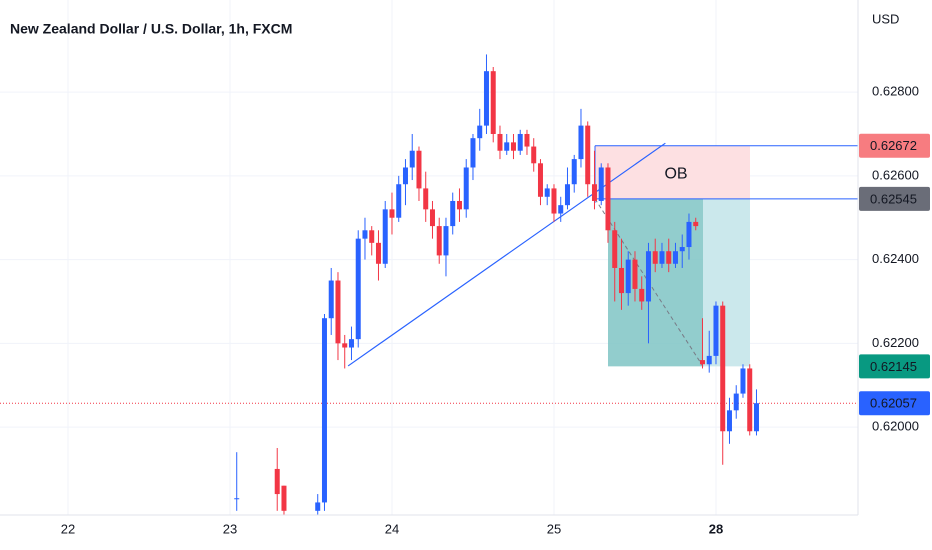 The height and width of the screenshot is (550, 932). Describe the element at coordinates (726, 282) in the screenshot. I see `position-zone-ext` at that location.